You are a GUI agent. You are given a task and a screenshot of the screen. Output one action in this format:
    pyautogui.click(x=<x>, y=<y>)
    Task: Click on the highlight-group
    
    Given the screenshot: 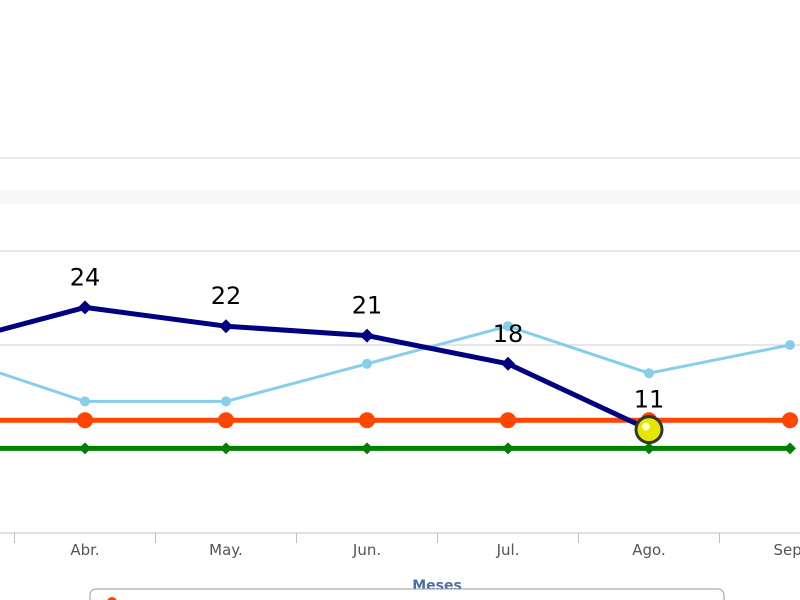 What is the action you would take?
    pyautogui.click(x=649, y=430)
    